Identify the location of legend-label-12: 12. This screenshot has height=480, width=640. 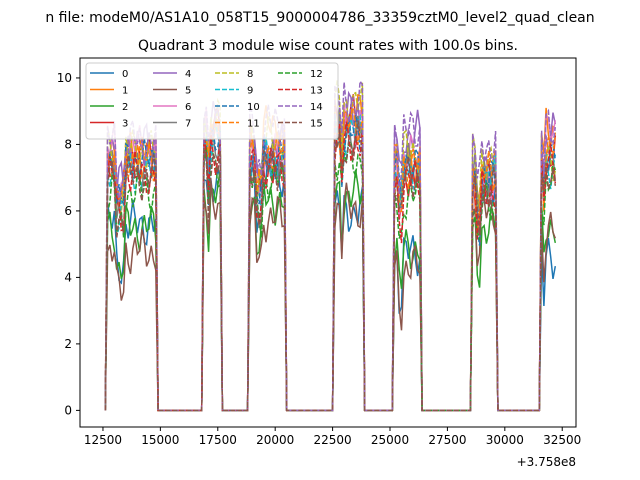
(316, 74).